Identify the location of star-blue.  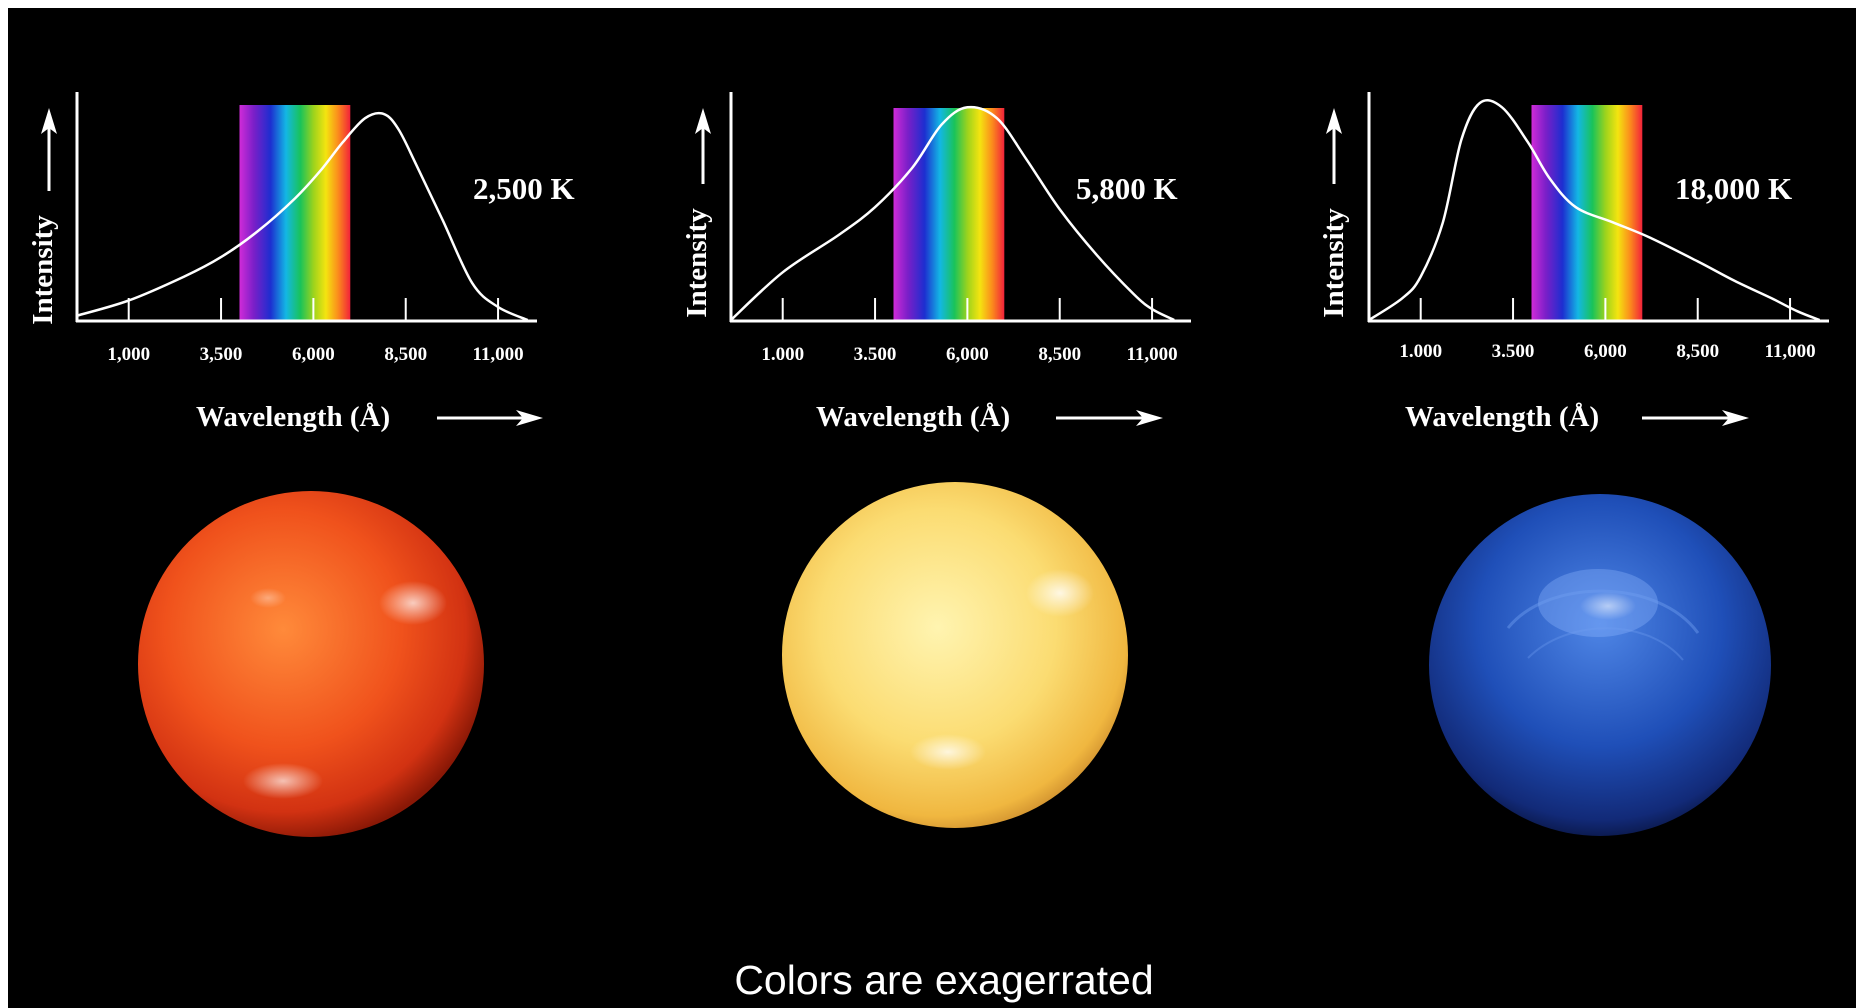
(1600, 665).